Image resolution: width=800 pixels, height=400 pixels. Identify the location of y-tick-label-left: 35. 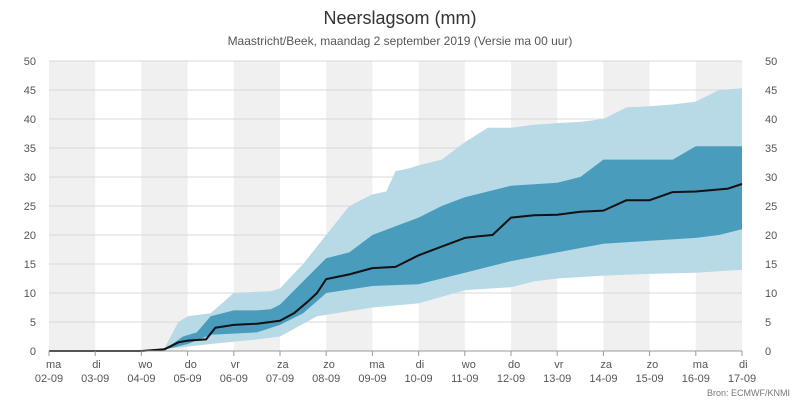
(30, 149).